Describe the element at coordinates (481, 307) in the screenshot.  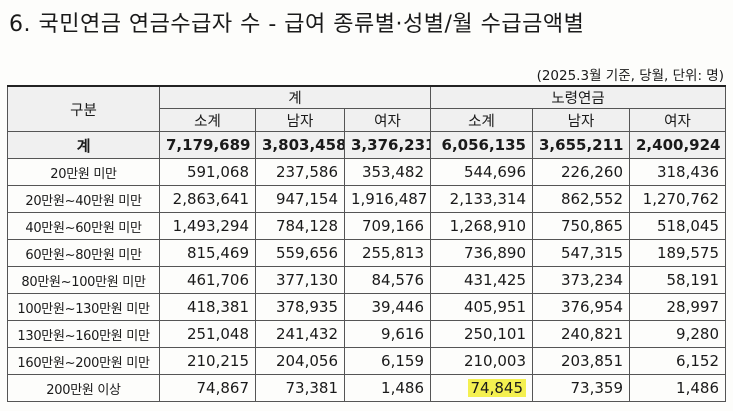
I see `table-cell: 405,951` at that location.